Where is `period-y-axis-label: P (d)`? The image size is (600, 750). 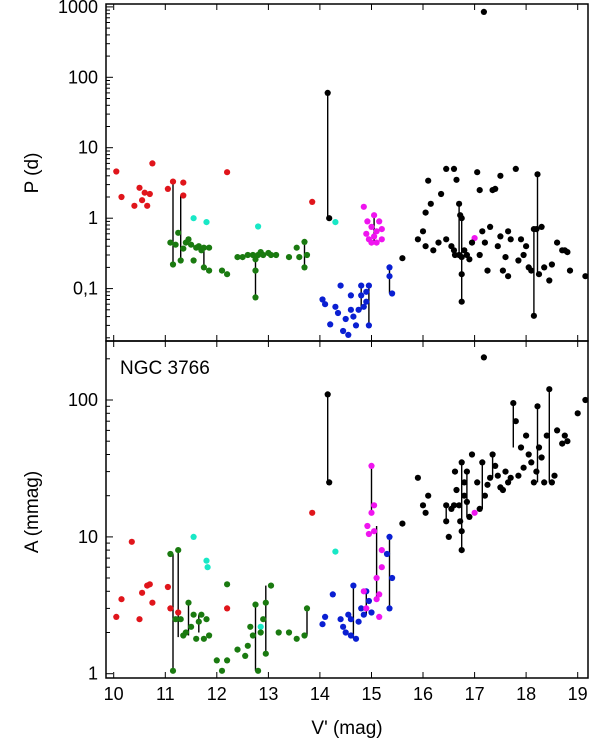 period-y-axis-label: P (d) is located at coordinates (32, 173).